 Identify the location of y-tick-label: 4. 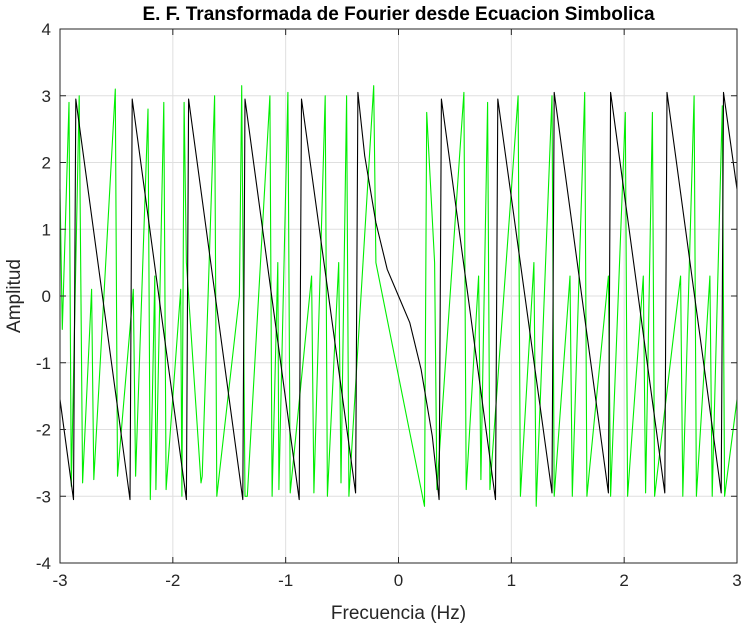
(46, 29).